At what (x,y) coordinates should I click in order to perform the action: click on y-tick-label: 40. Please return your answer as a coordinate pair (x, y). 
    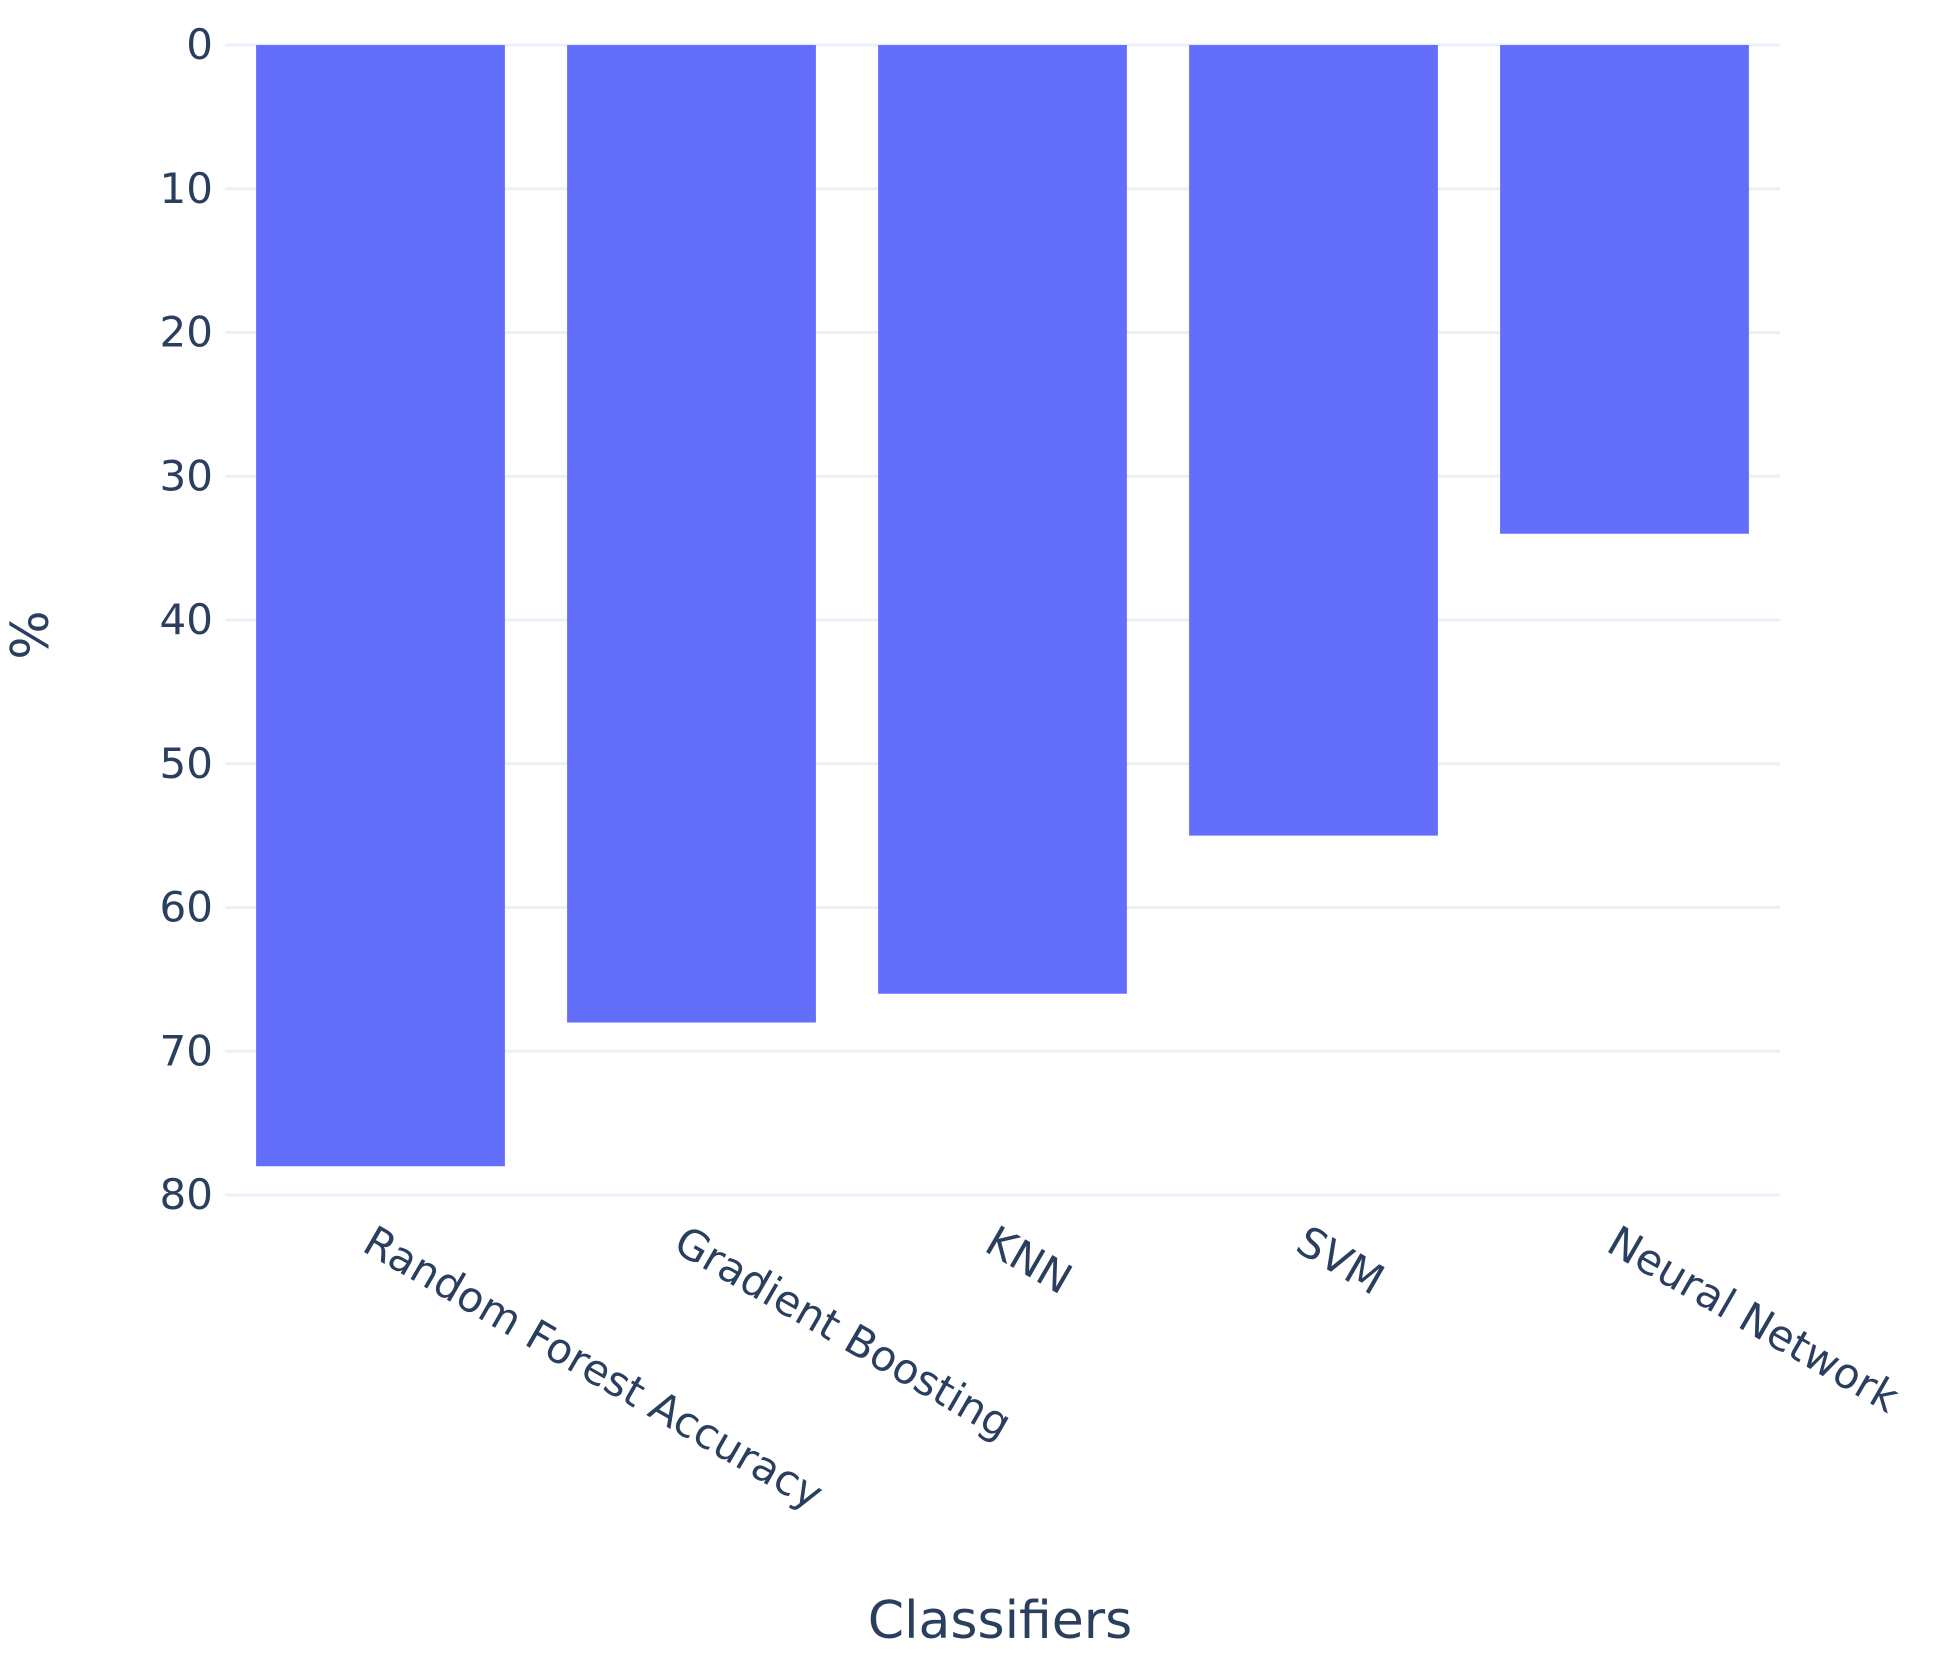
    Looking at the image, I should click on (186, 619).